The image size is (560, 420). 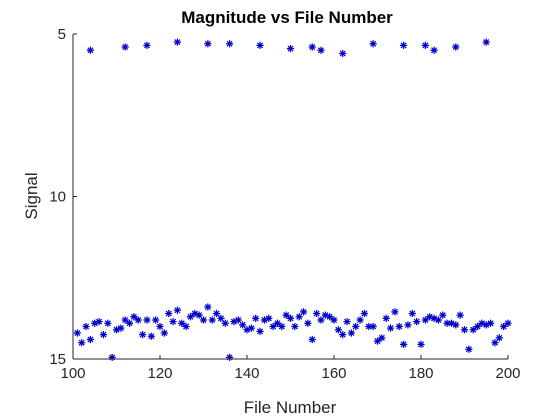 What do you see at coordinates (57, 197) in the screenshot?
I see `y-tick-label: 10` at bounding box center [57, 197].